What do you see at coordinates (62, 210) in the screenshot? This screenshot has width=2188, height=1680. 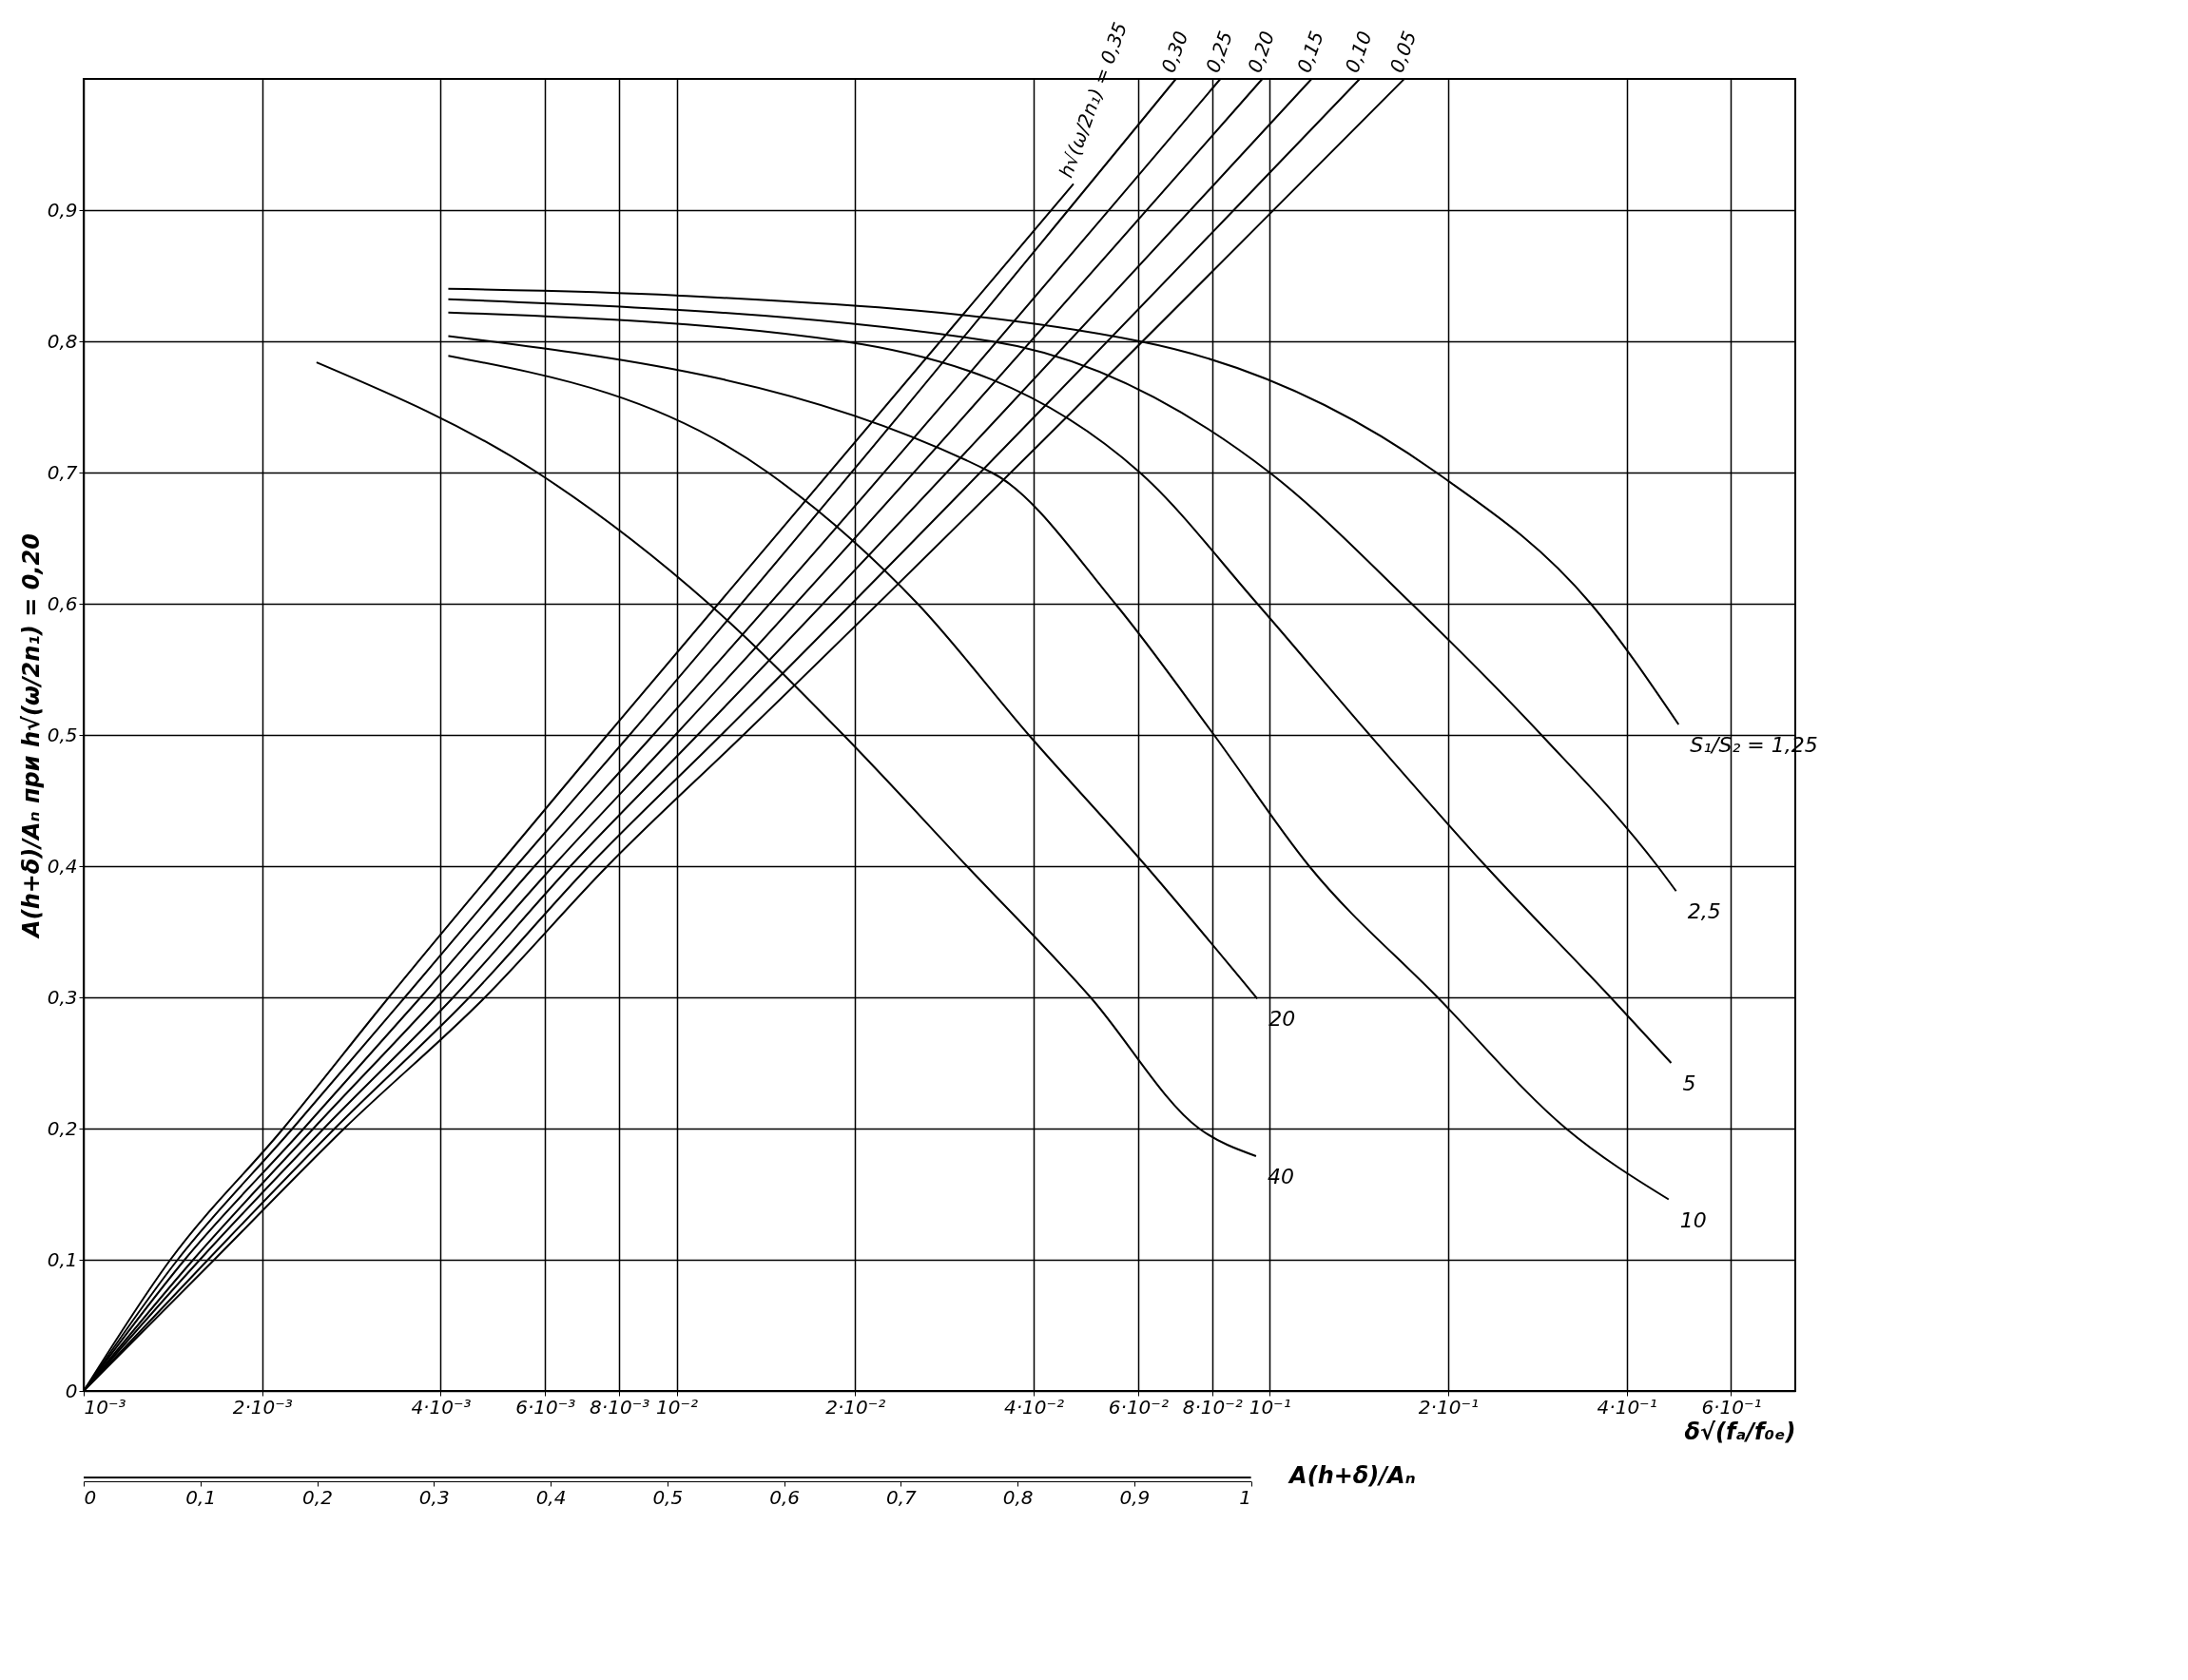 I see `y-tick-label: 0,9` at bounding box center [62, 210].